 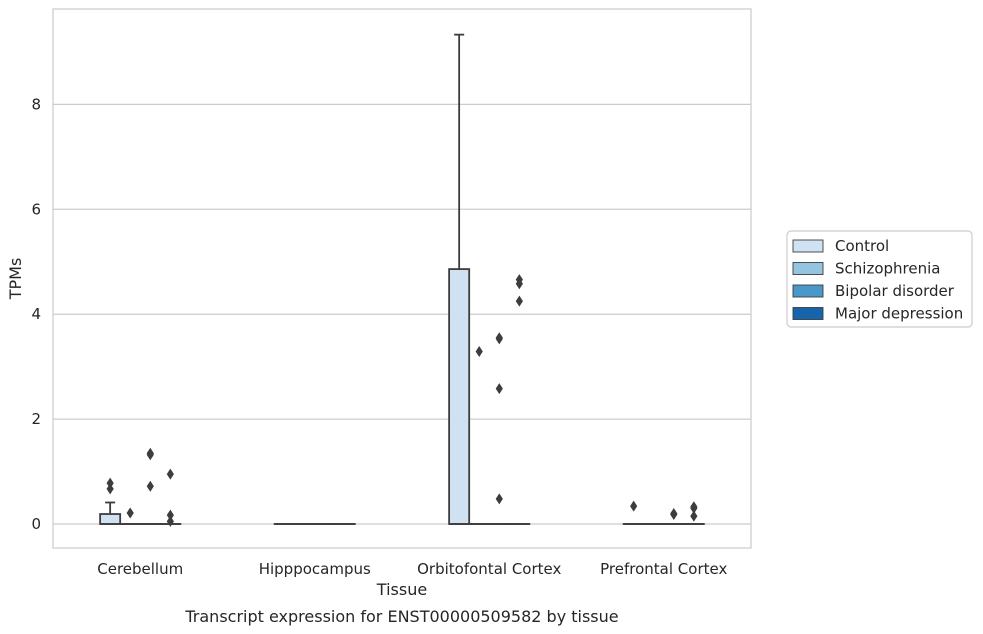 What do you see at coordinates (15, 279) in the screenshot?
I see `y-axis-title: TPMs` at bounding box center [15, 279].